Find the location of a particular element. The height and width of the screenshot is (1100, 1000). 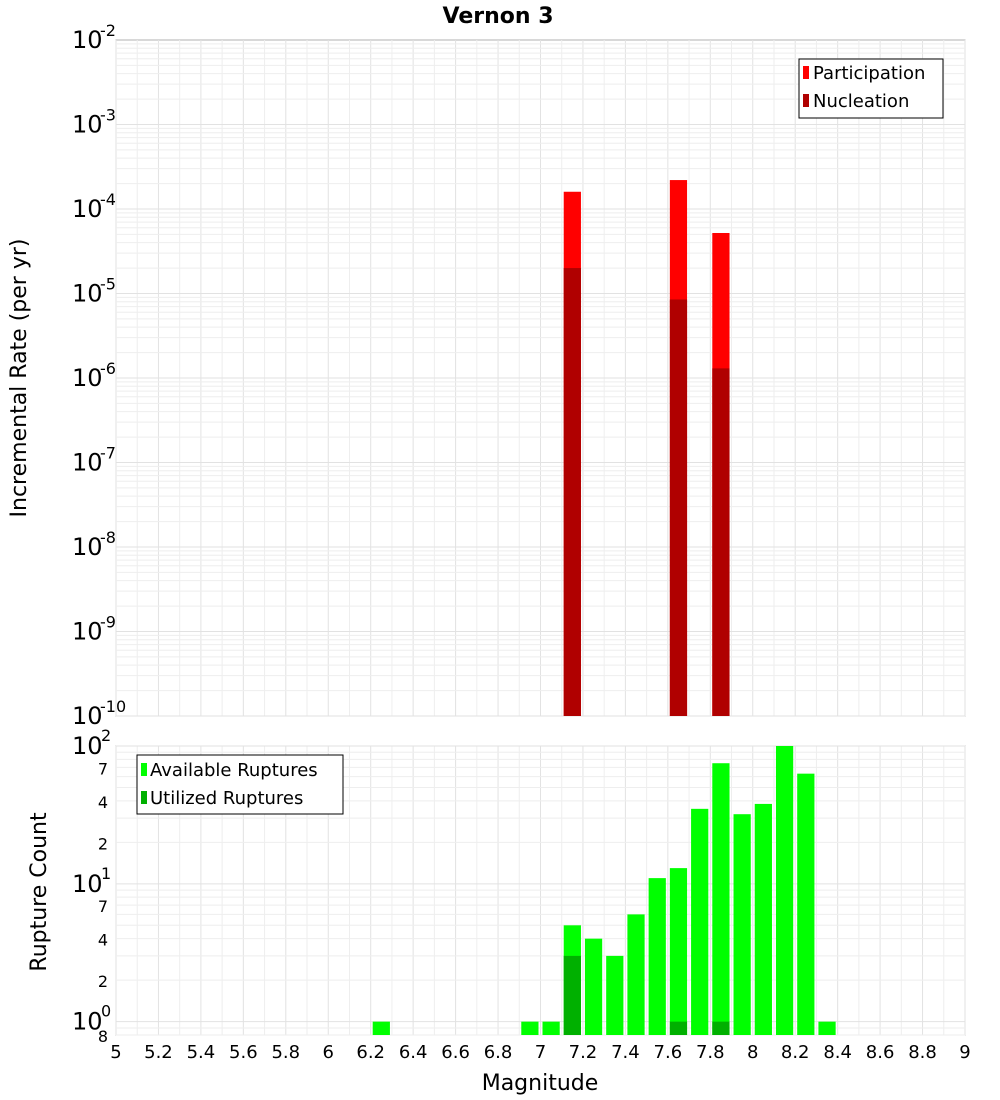

bottom-legend: Available Ruptures Utilized Ruptures is located at coordinates (240, 784).